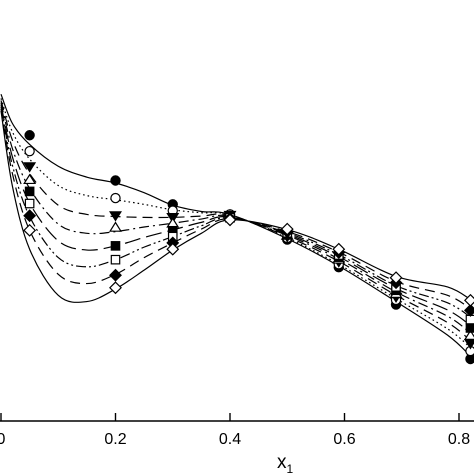 The width and height of the screenshot is (474, 474). I want to click on x-tick-label-3: 0.4, so click(230, 439).